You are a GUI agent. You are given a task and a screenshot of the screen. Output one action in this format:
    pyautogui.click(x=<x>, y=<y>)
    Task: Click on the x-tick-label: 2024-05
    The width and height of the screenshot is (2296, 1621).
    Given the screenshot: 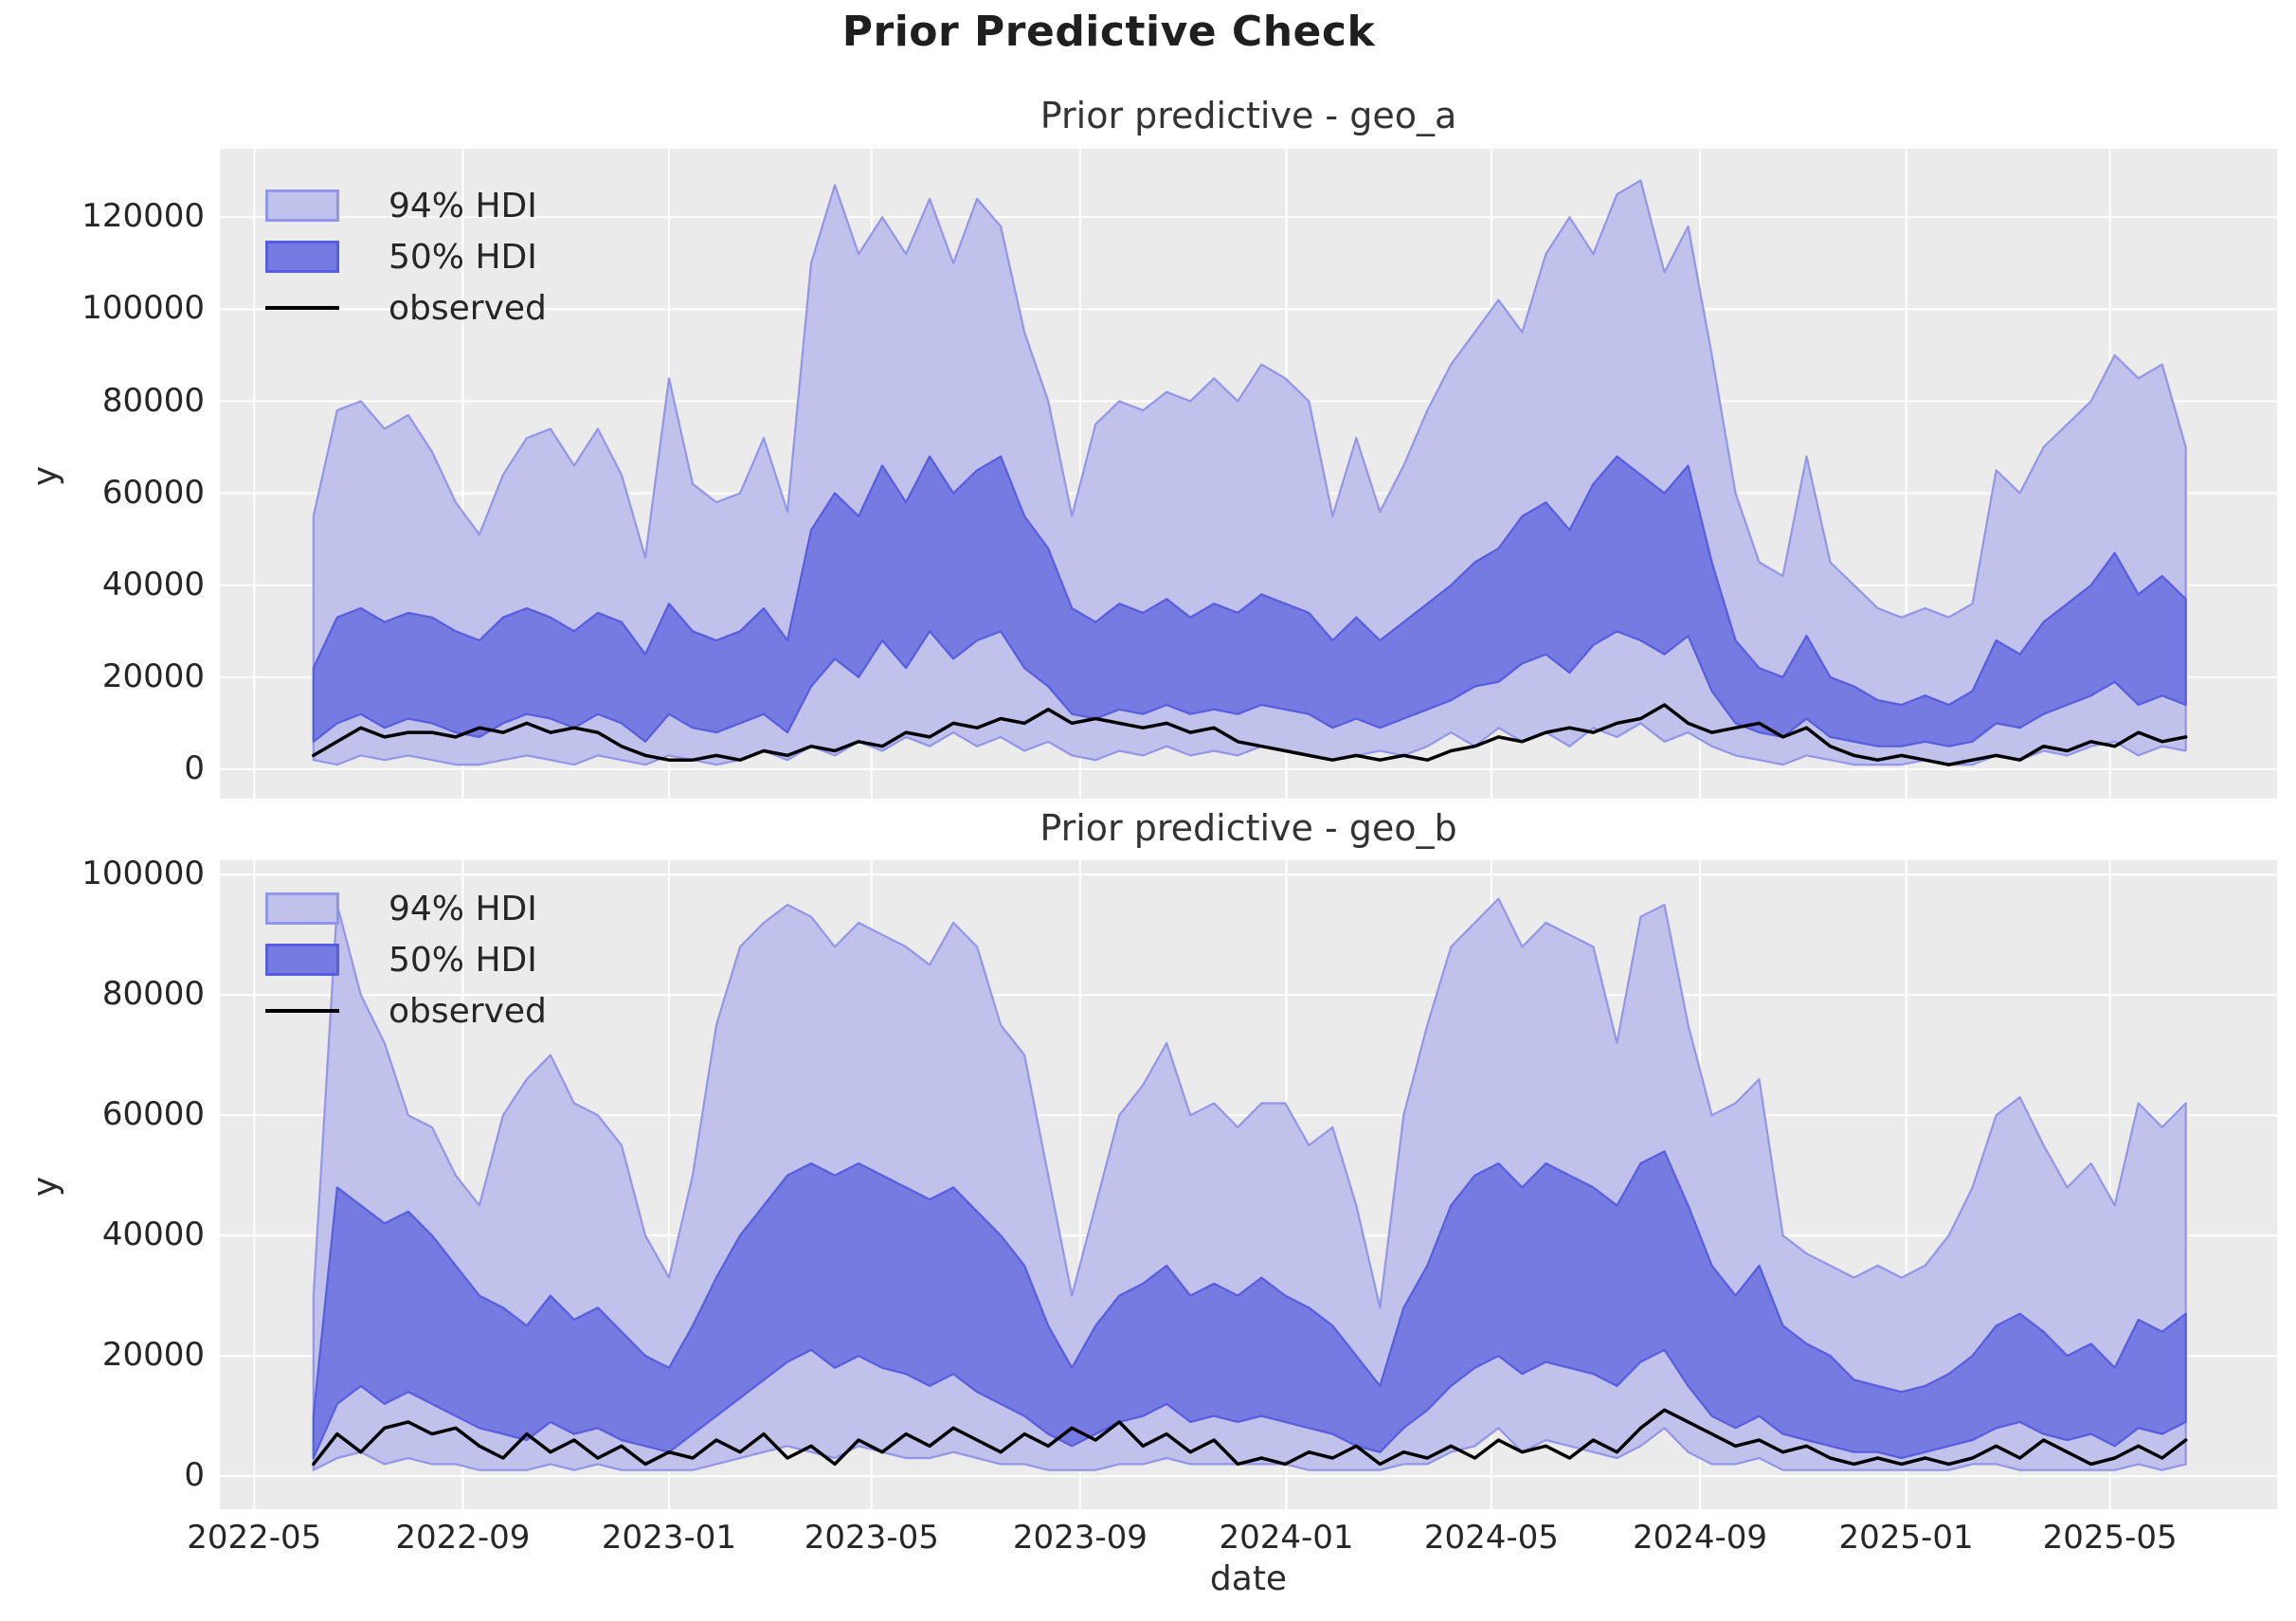 What is the action you would take?
    pyautogui.click(x=1491, y=1538)
    